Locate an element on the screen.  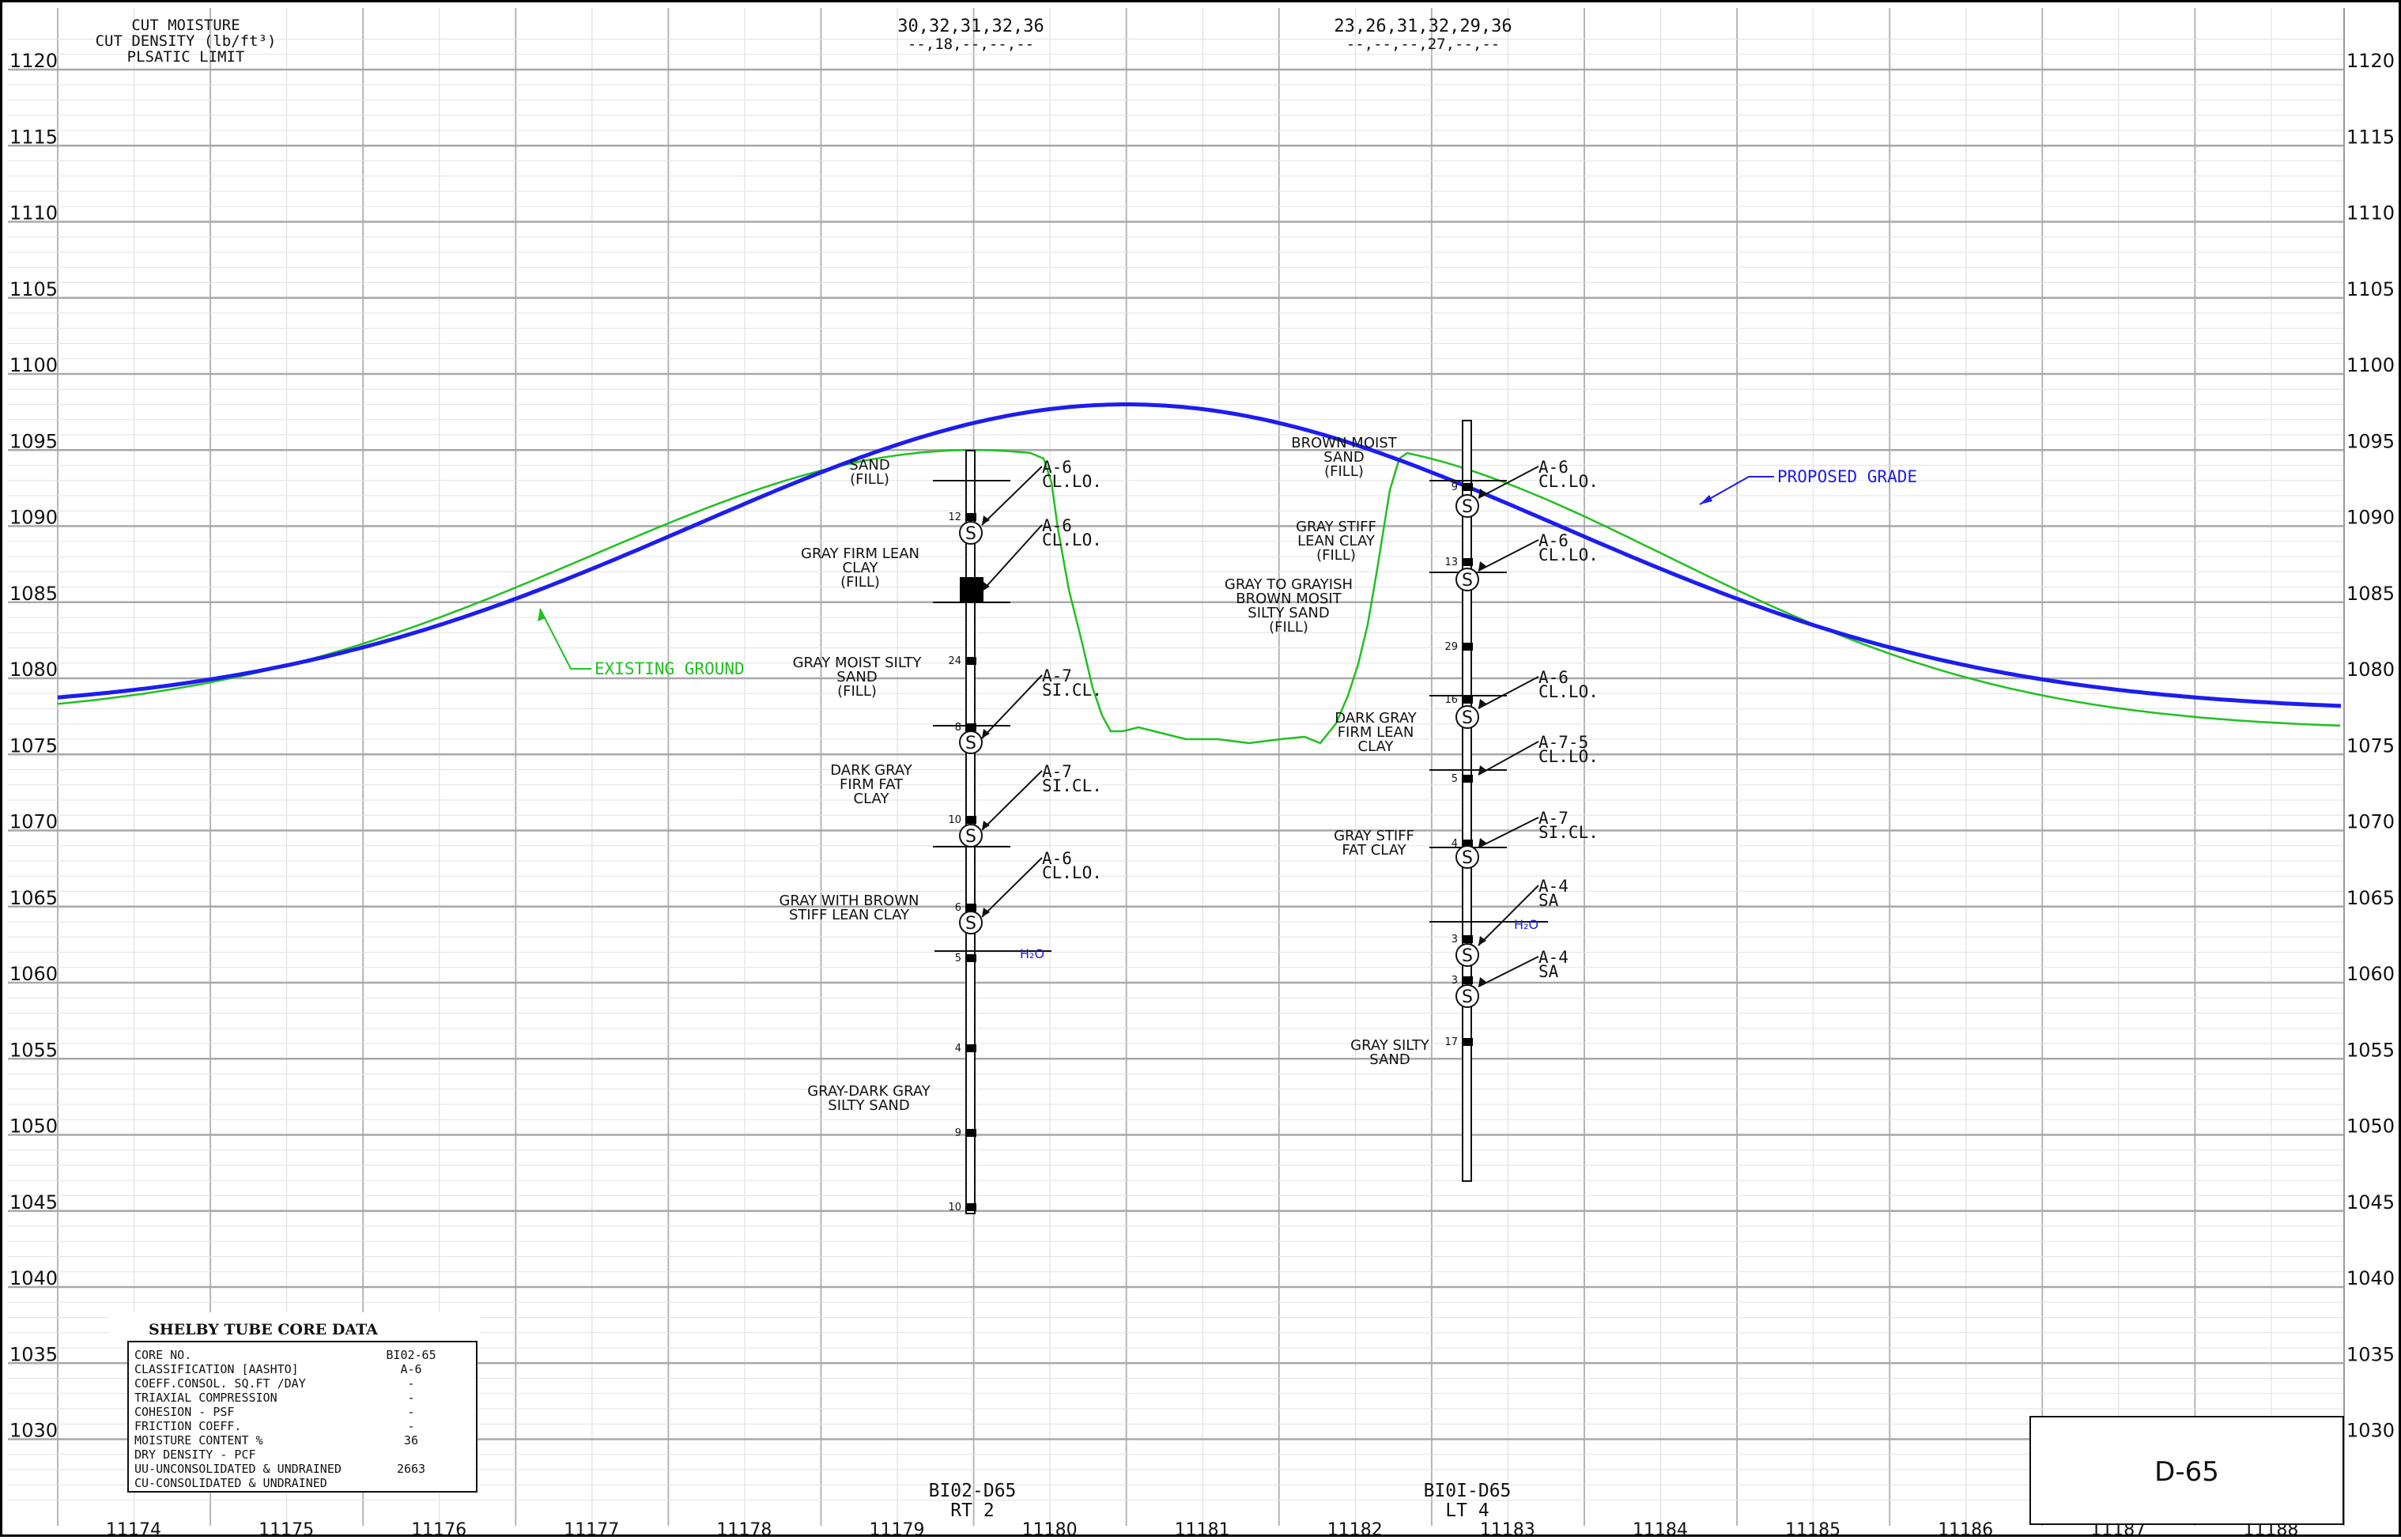
core-table-row-label: CLASSIFICATION [AASHTO] is located at coordinates (217, 1369).